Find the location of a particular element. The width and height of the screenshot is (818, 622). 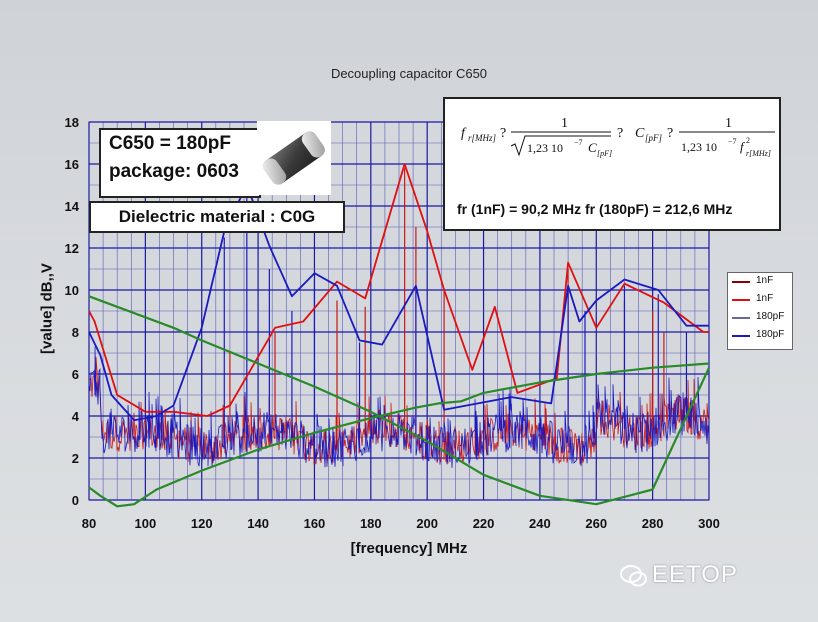

formula-den1-c: C is located at coordinates (592, 147).